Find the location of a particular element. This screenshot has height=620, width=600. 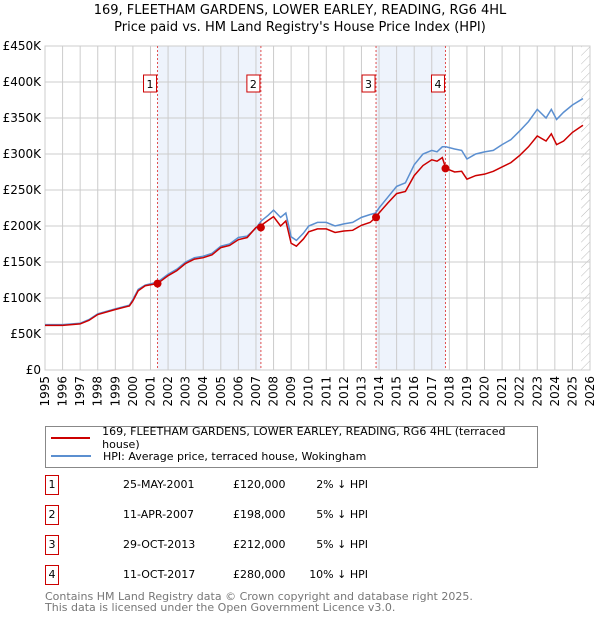

y-tick-label: £350K is located at coordinates (23, 118).